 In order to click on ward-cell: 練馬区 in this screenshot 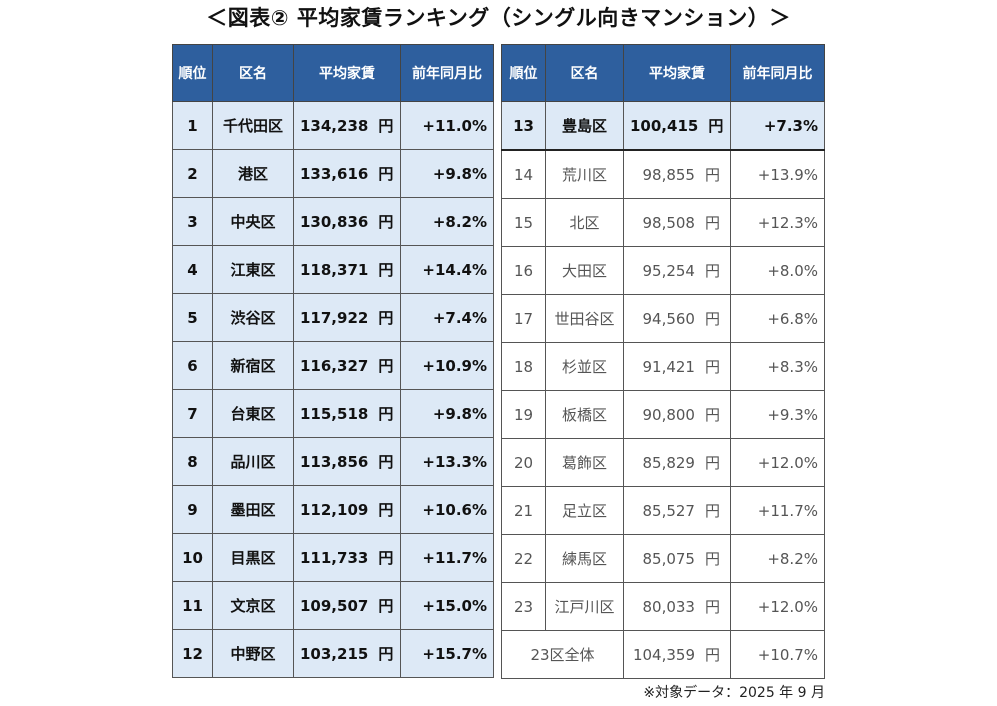, I will do `click(584, 558)`.